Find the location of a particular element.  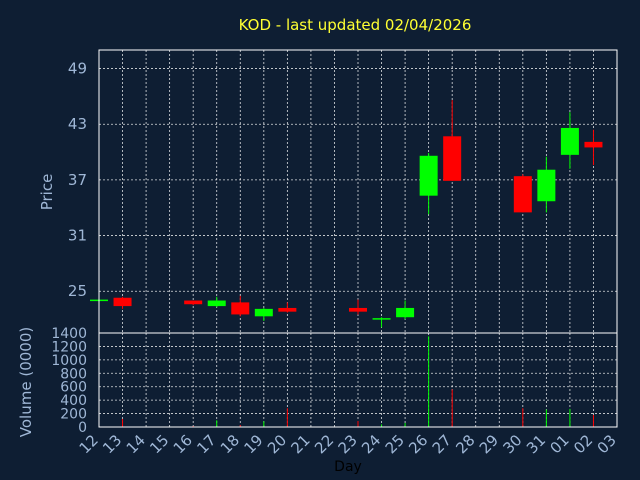

x-tick-label: 03 is located at coordinates (607, 444).